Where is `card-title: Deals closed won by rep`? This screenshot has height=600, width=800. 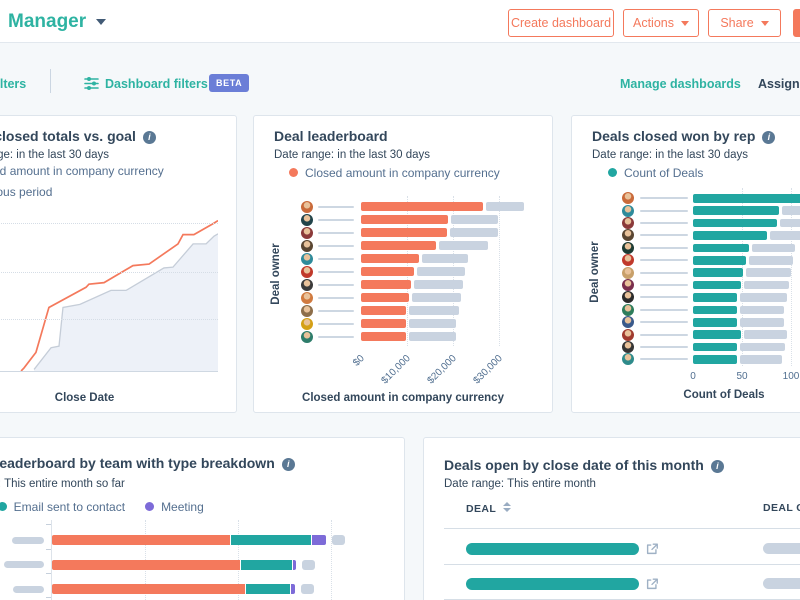 card-title: Deals closed won by rep is located at coordinates (684, 136).